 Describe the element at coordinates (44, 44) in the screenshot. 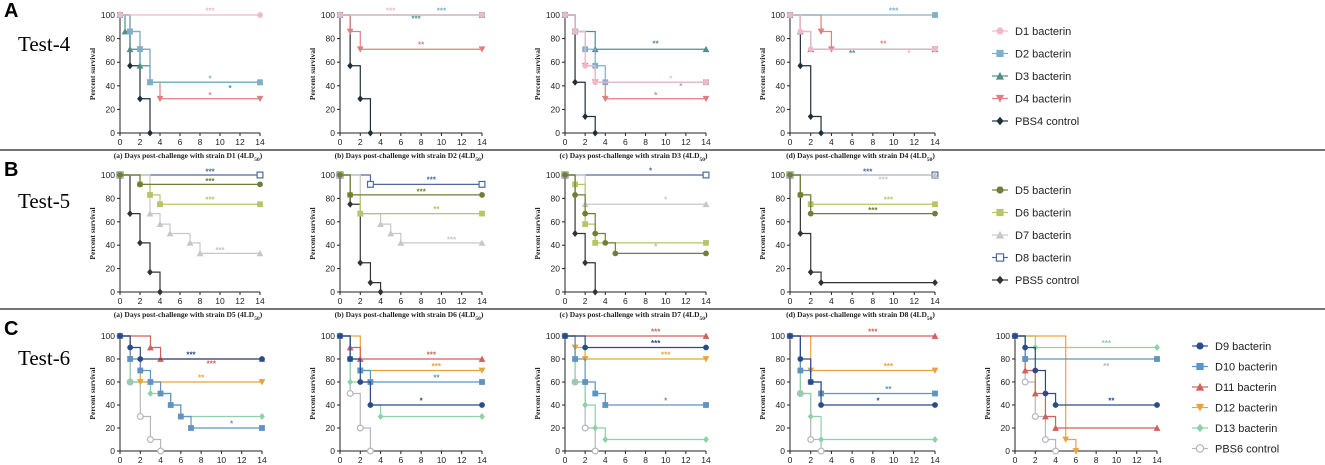

I see `test-label-4: Test-4` at that location.